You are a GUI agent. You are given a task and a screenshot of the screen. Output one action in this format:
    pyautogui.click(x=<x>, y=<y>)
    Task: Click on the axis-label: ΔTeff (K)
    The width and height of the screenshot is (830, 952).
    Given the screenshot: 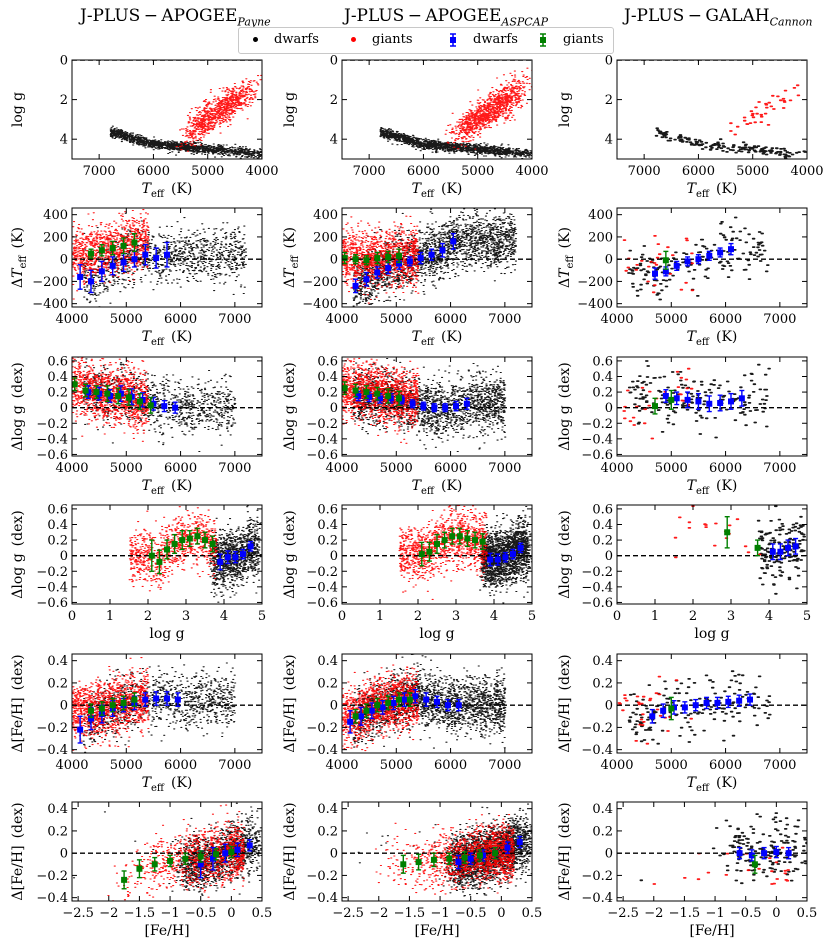 What is the action you would take?
    pyautogui.click(x=566, y=257)
    